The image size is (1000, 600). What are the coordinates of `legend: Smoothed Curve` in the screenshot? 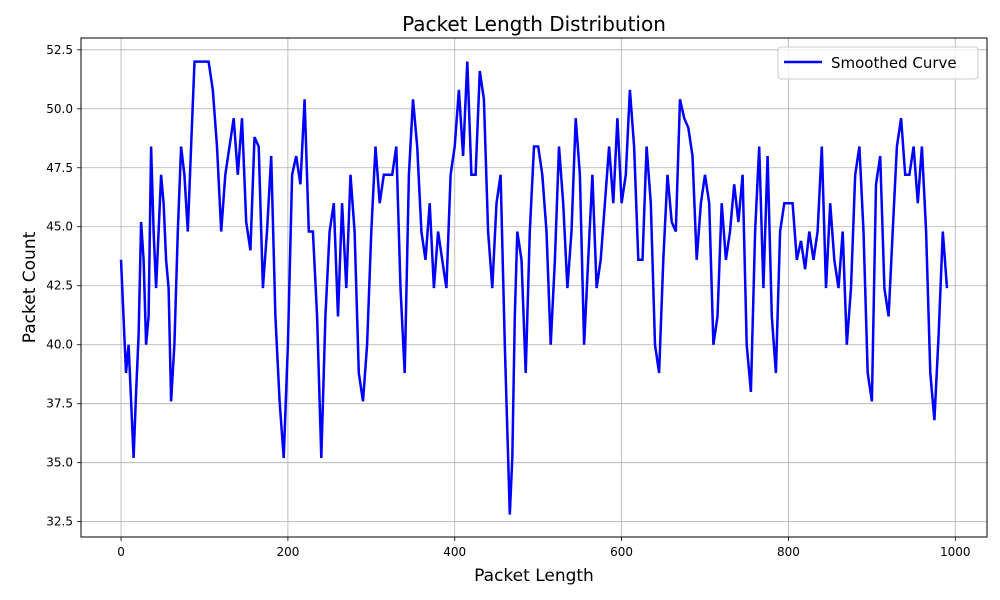 It's located at (878, 63).